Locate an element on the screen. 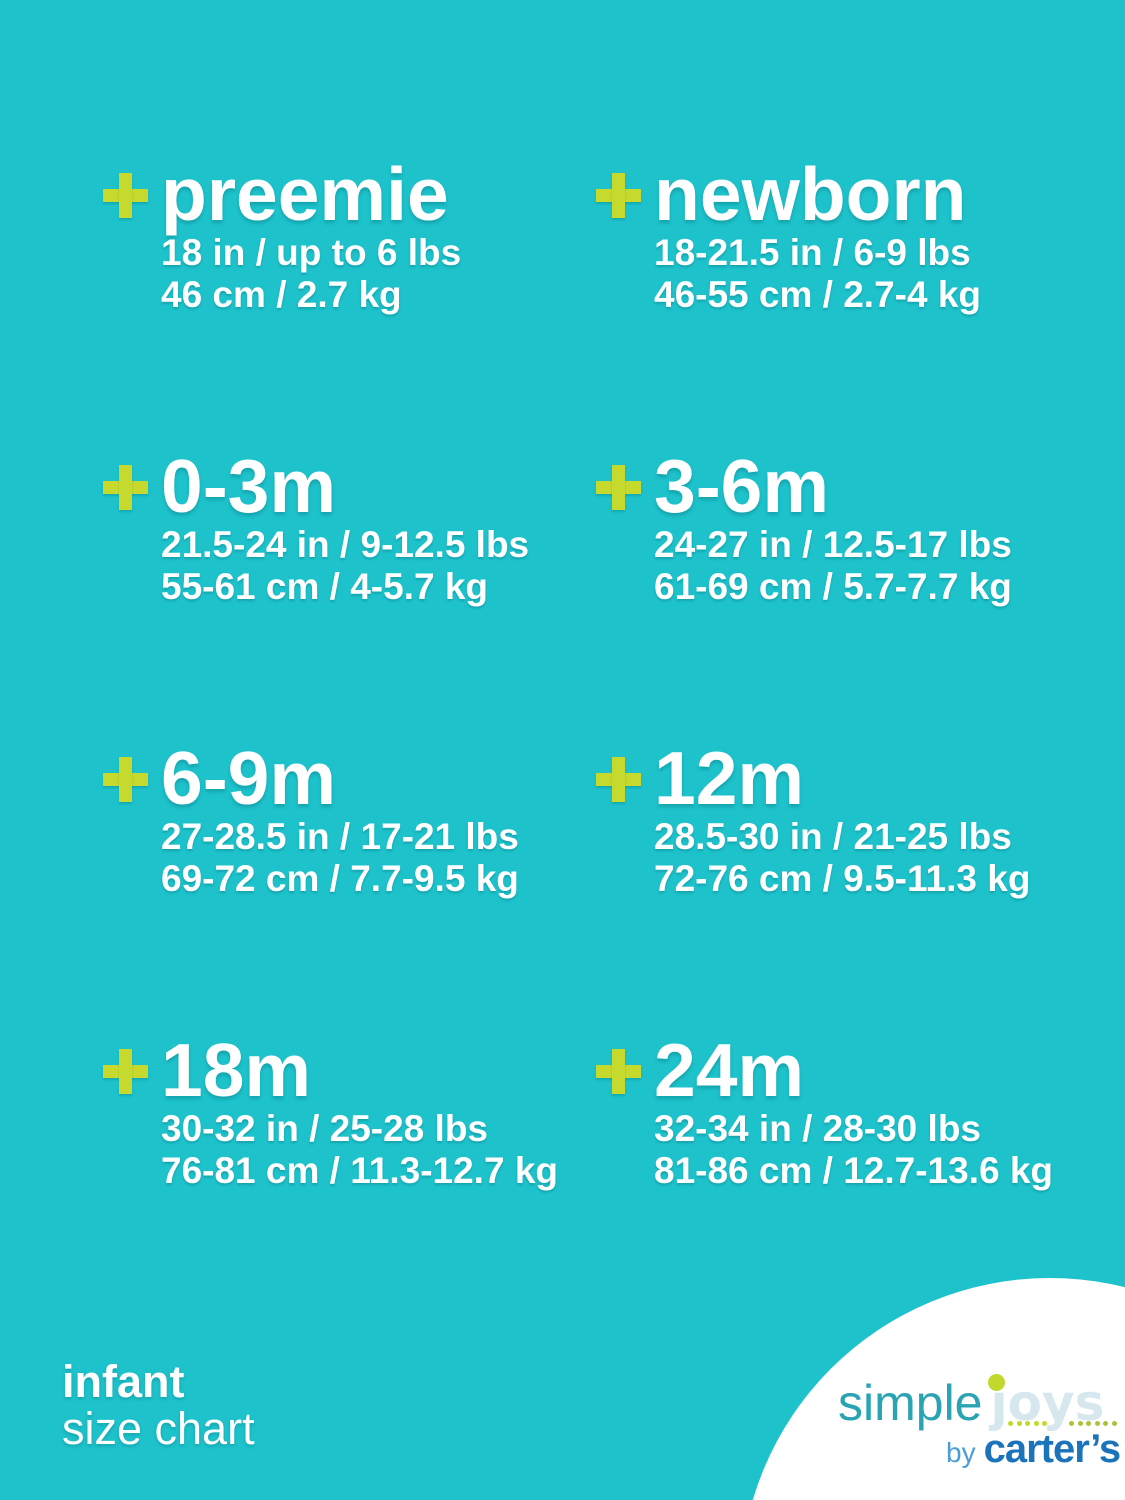 The image size is (1125, 1500). brand-word-simple: simple is located at coordinates (910, 1403).